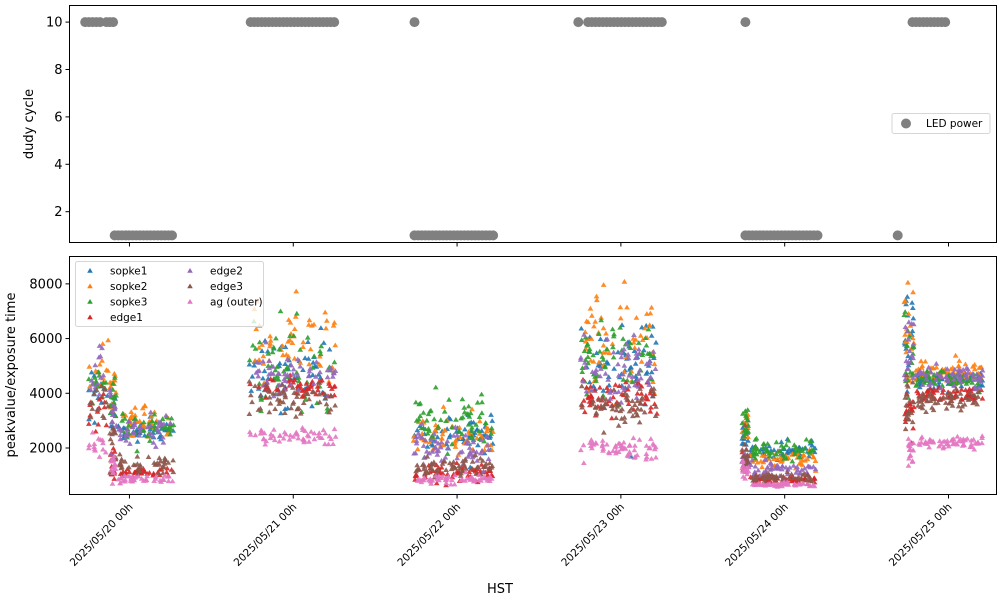  I want to click on y-tick-label: 6, so click(58, 117).